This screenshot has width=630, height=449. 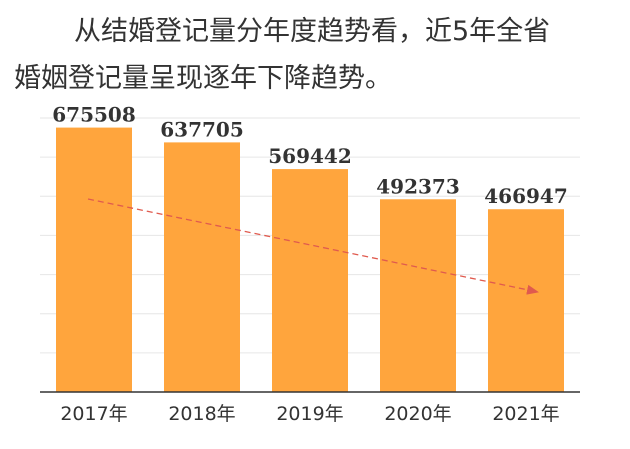 I want to click on bar-2020年, so click(x=418, y=295).